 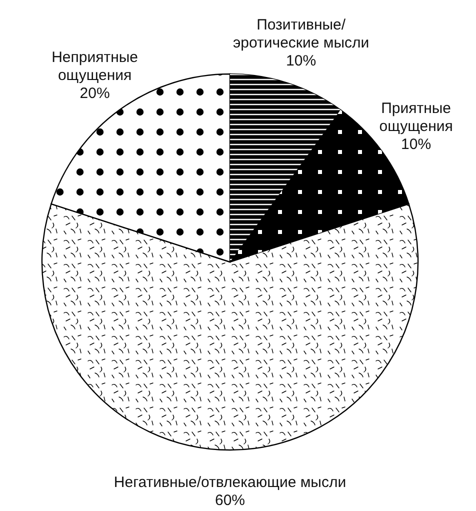 What do you see at coordinates (301, 34) in the screenshot?
I see `slice-label: Позитивные/ эротические мысли` at bounding box center [301, 34].